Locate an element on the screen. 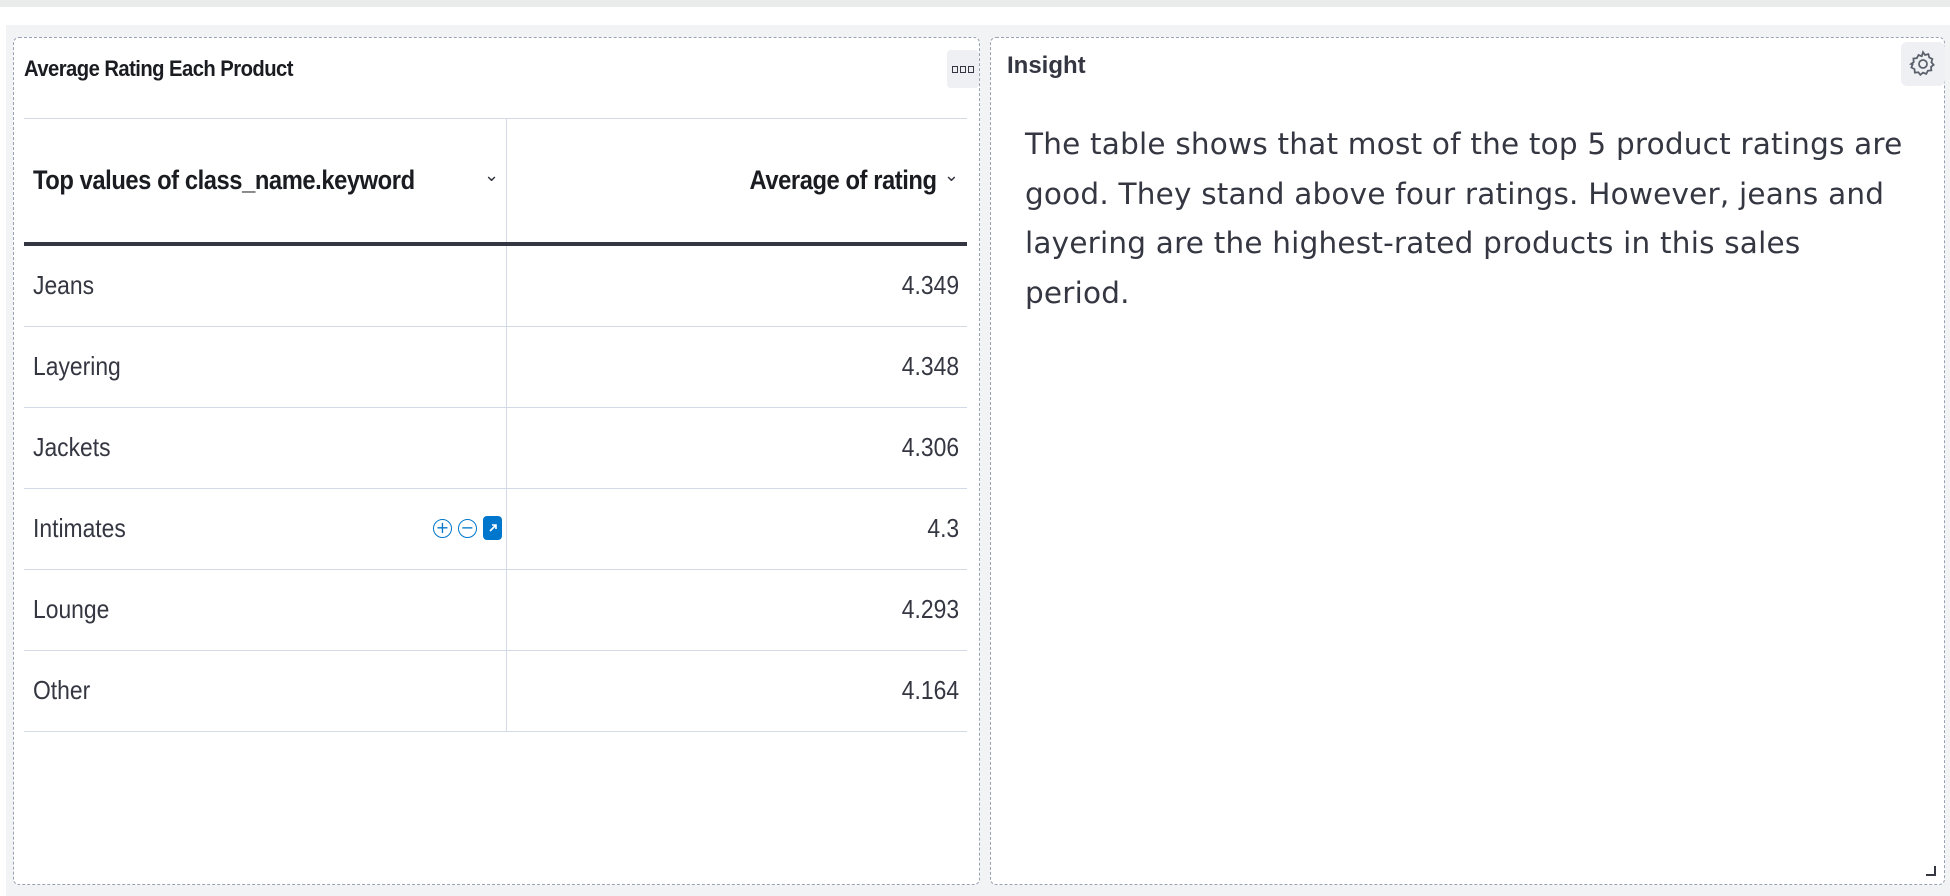 Image resolution: width=1950 pixels, height=896 pixels. table-row: Intimates + − 4.3 is located at coordinates (495, 529).